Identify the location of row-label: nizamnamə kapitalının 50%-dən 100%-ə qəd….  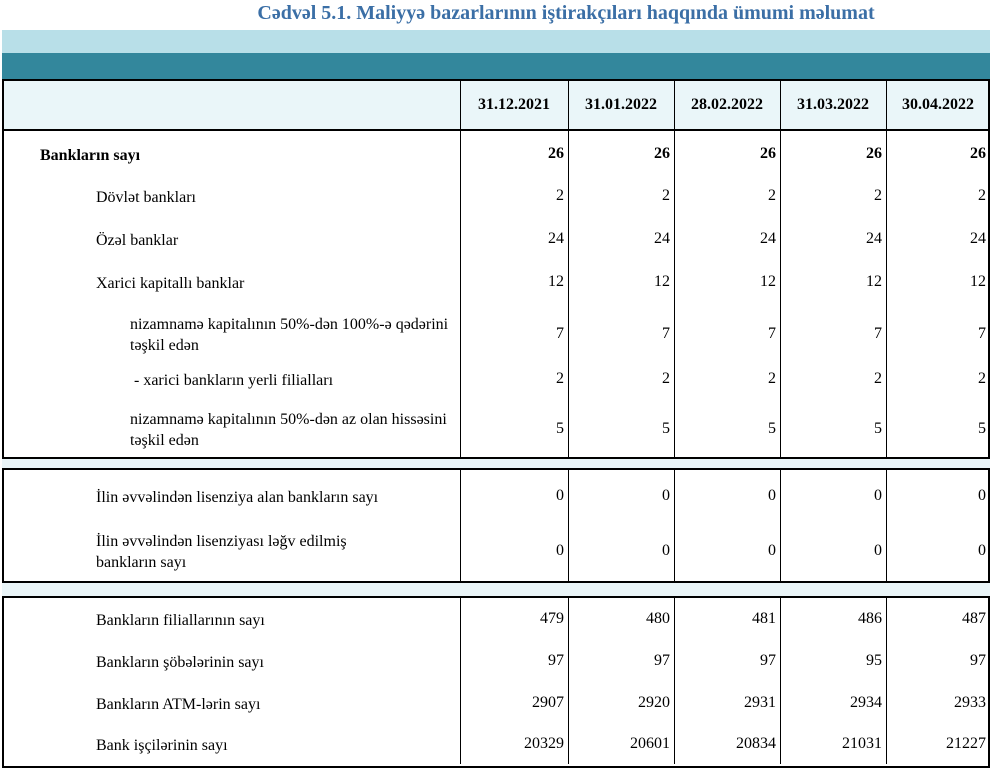
(289, 335).